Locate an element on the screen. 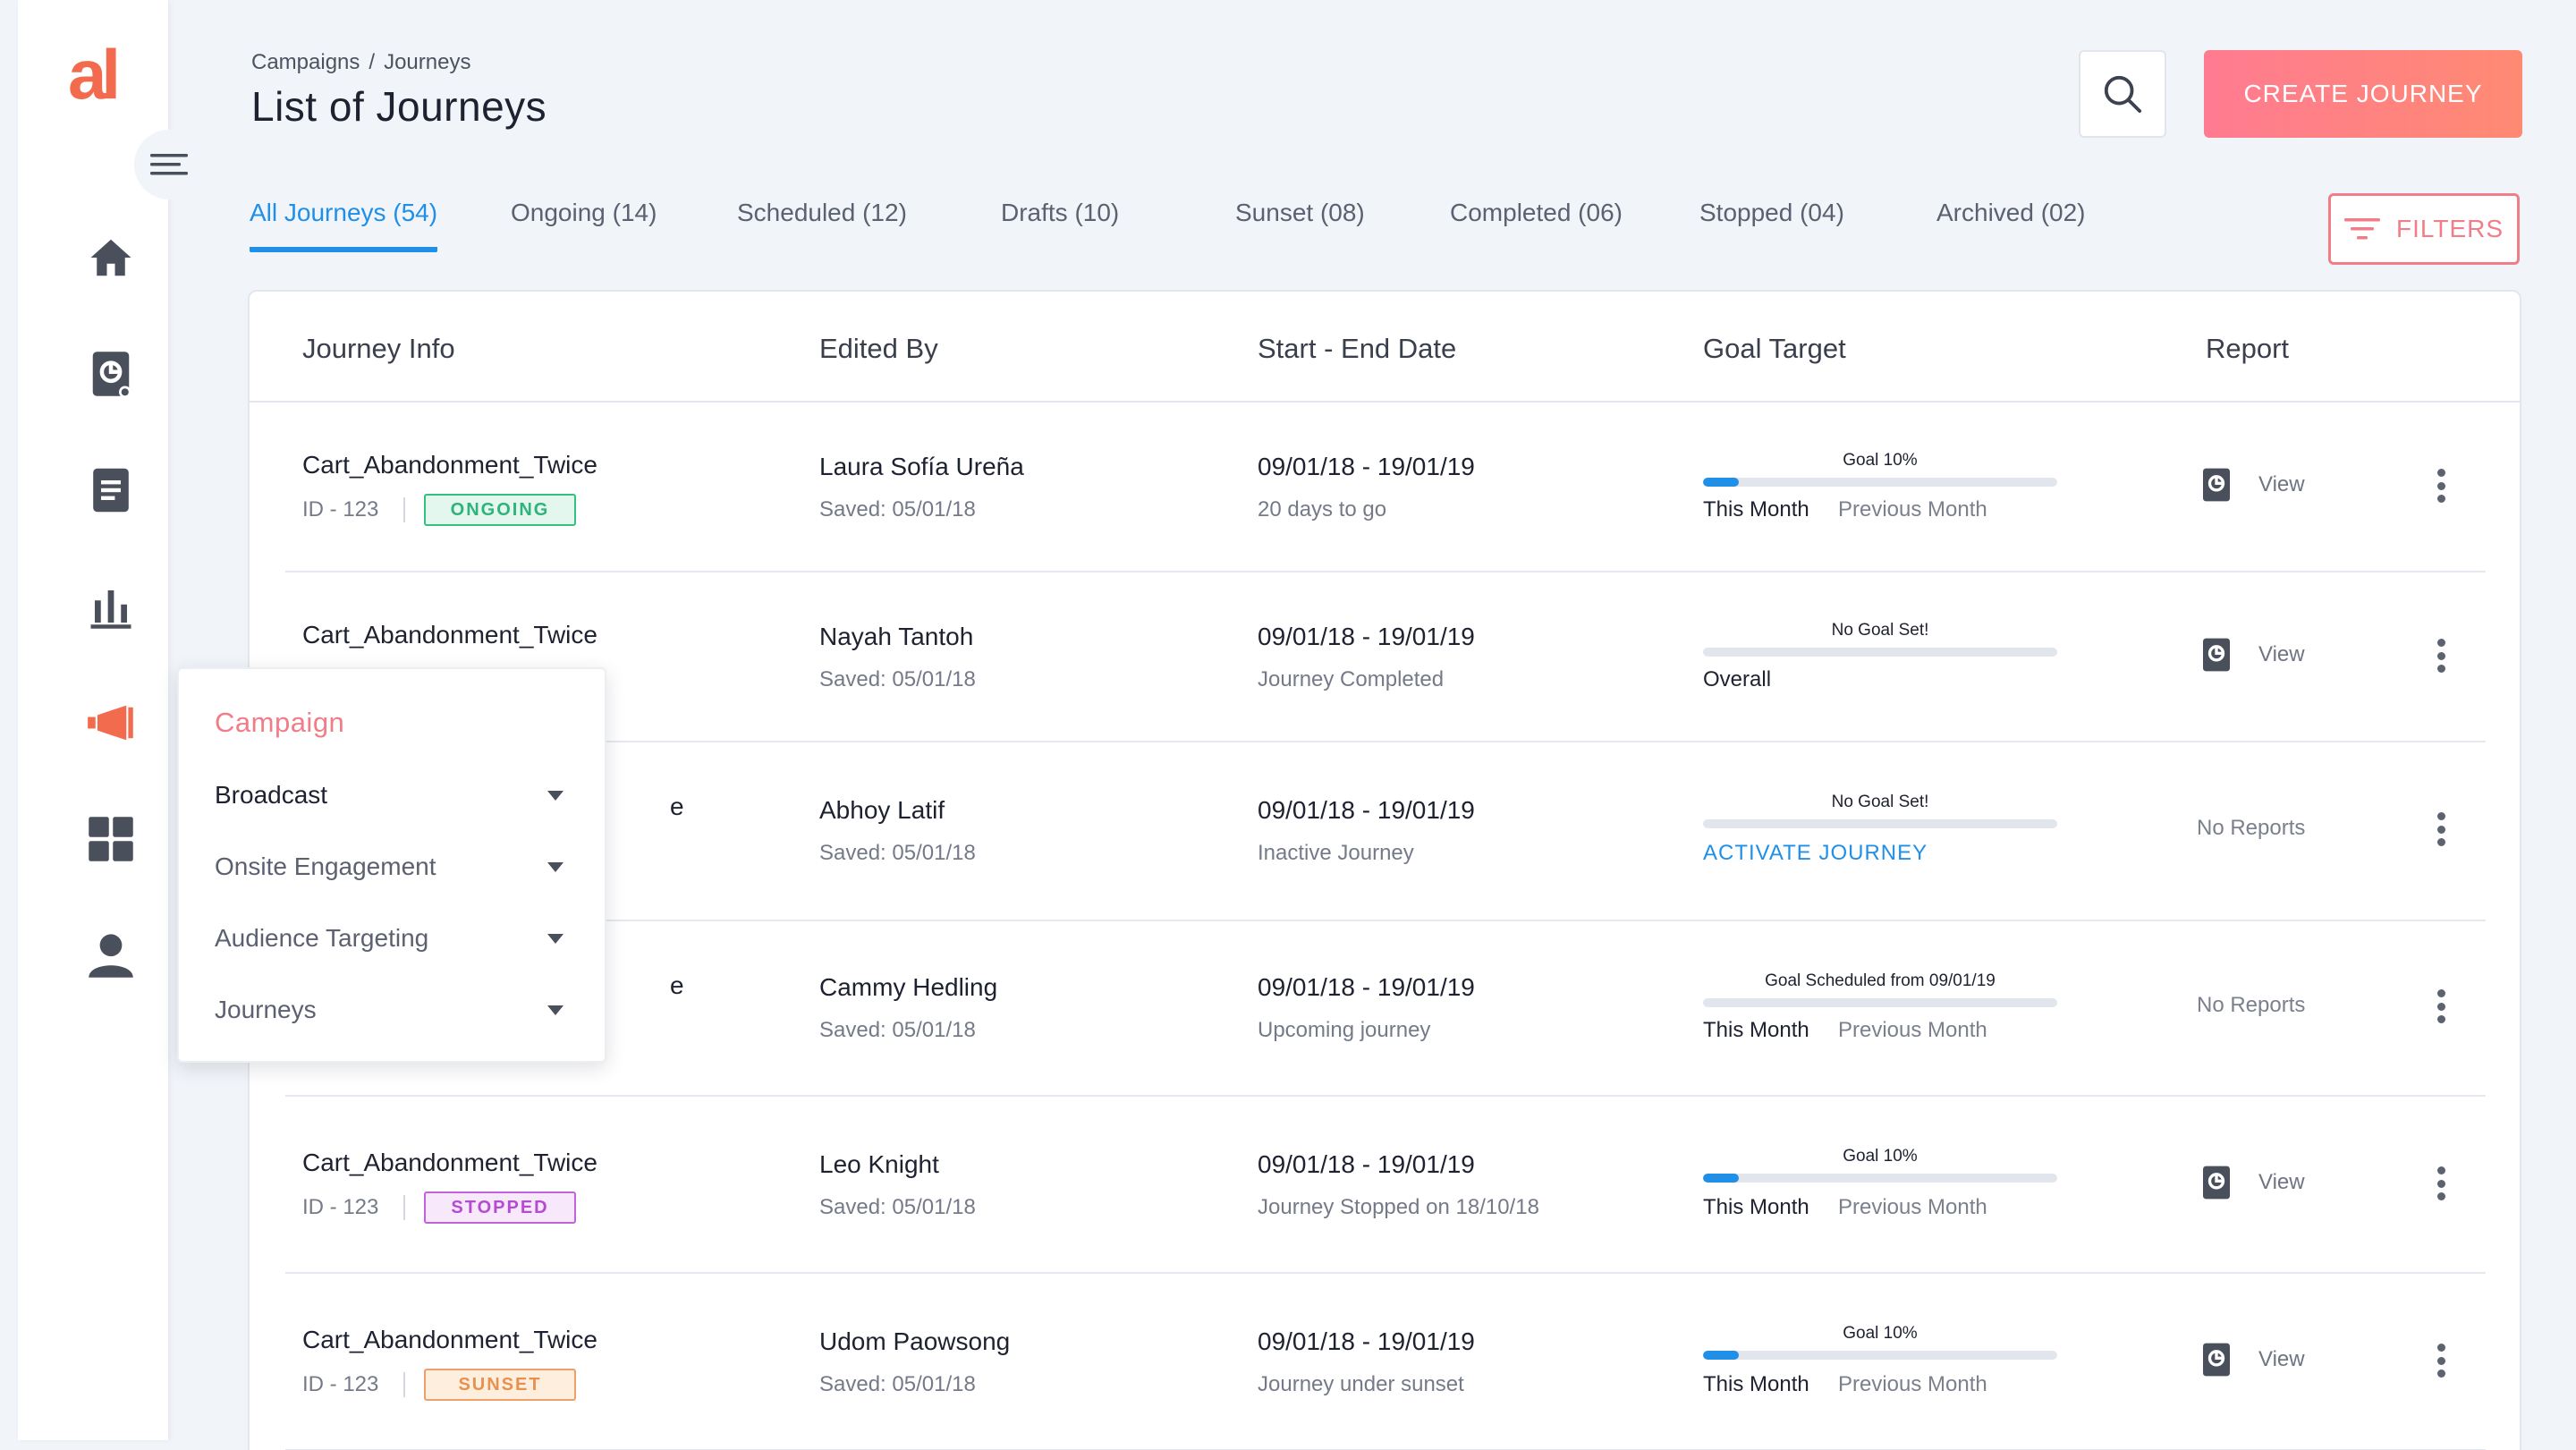 Image resolution: width=2576 pixels, height=1450 pixels. grid-icon is located at coordinates (110, 839).